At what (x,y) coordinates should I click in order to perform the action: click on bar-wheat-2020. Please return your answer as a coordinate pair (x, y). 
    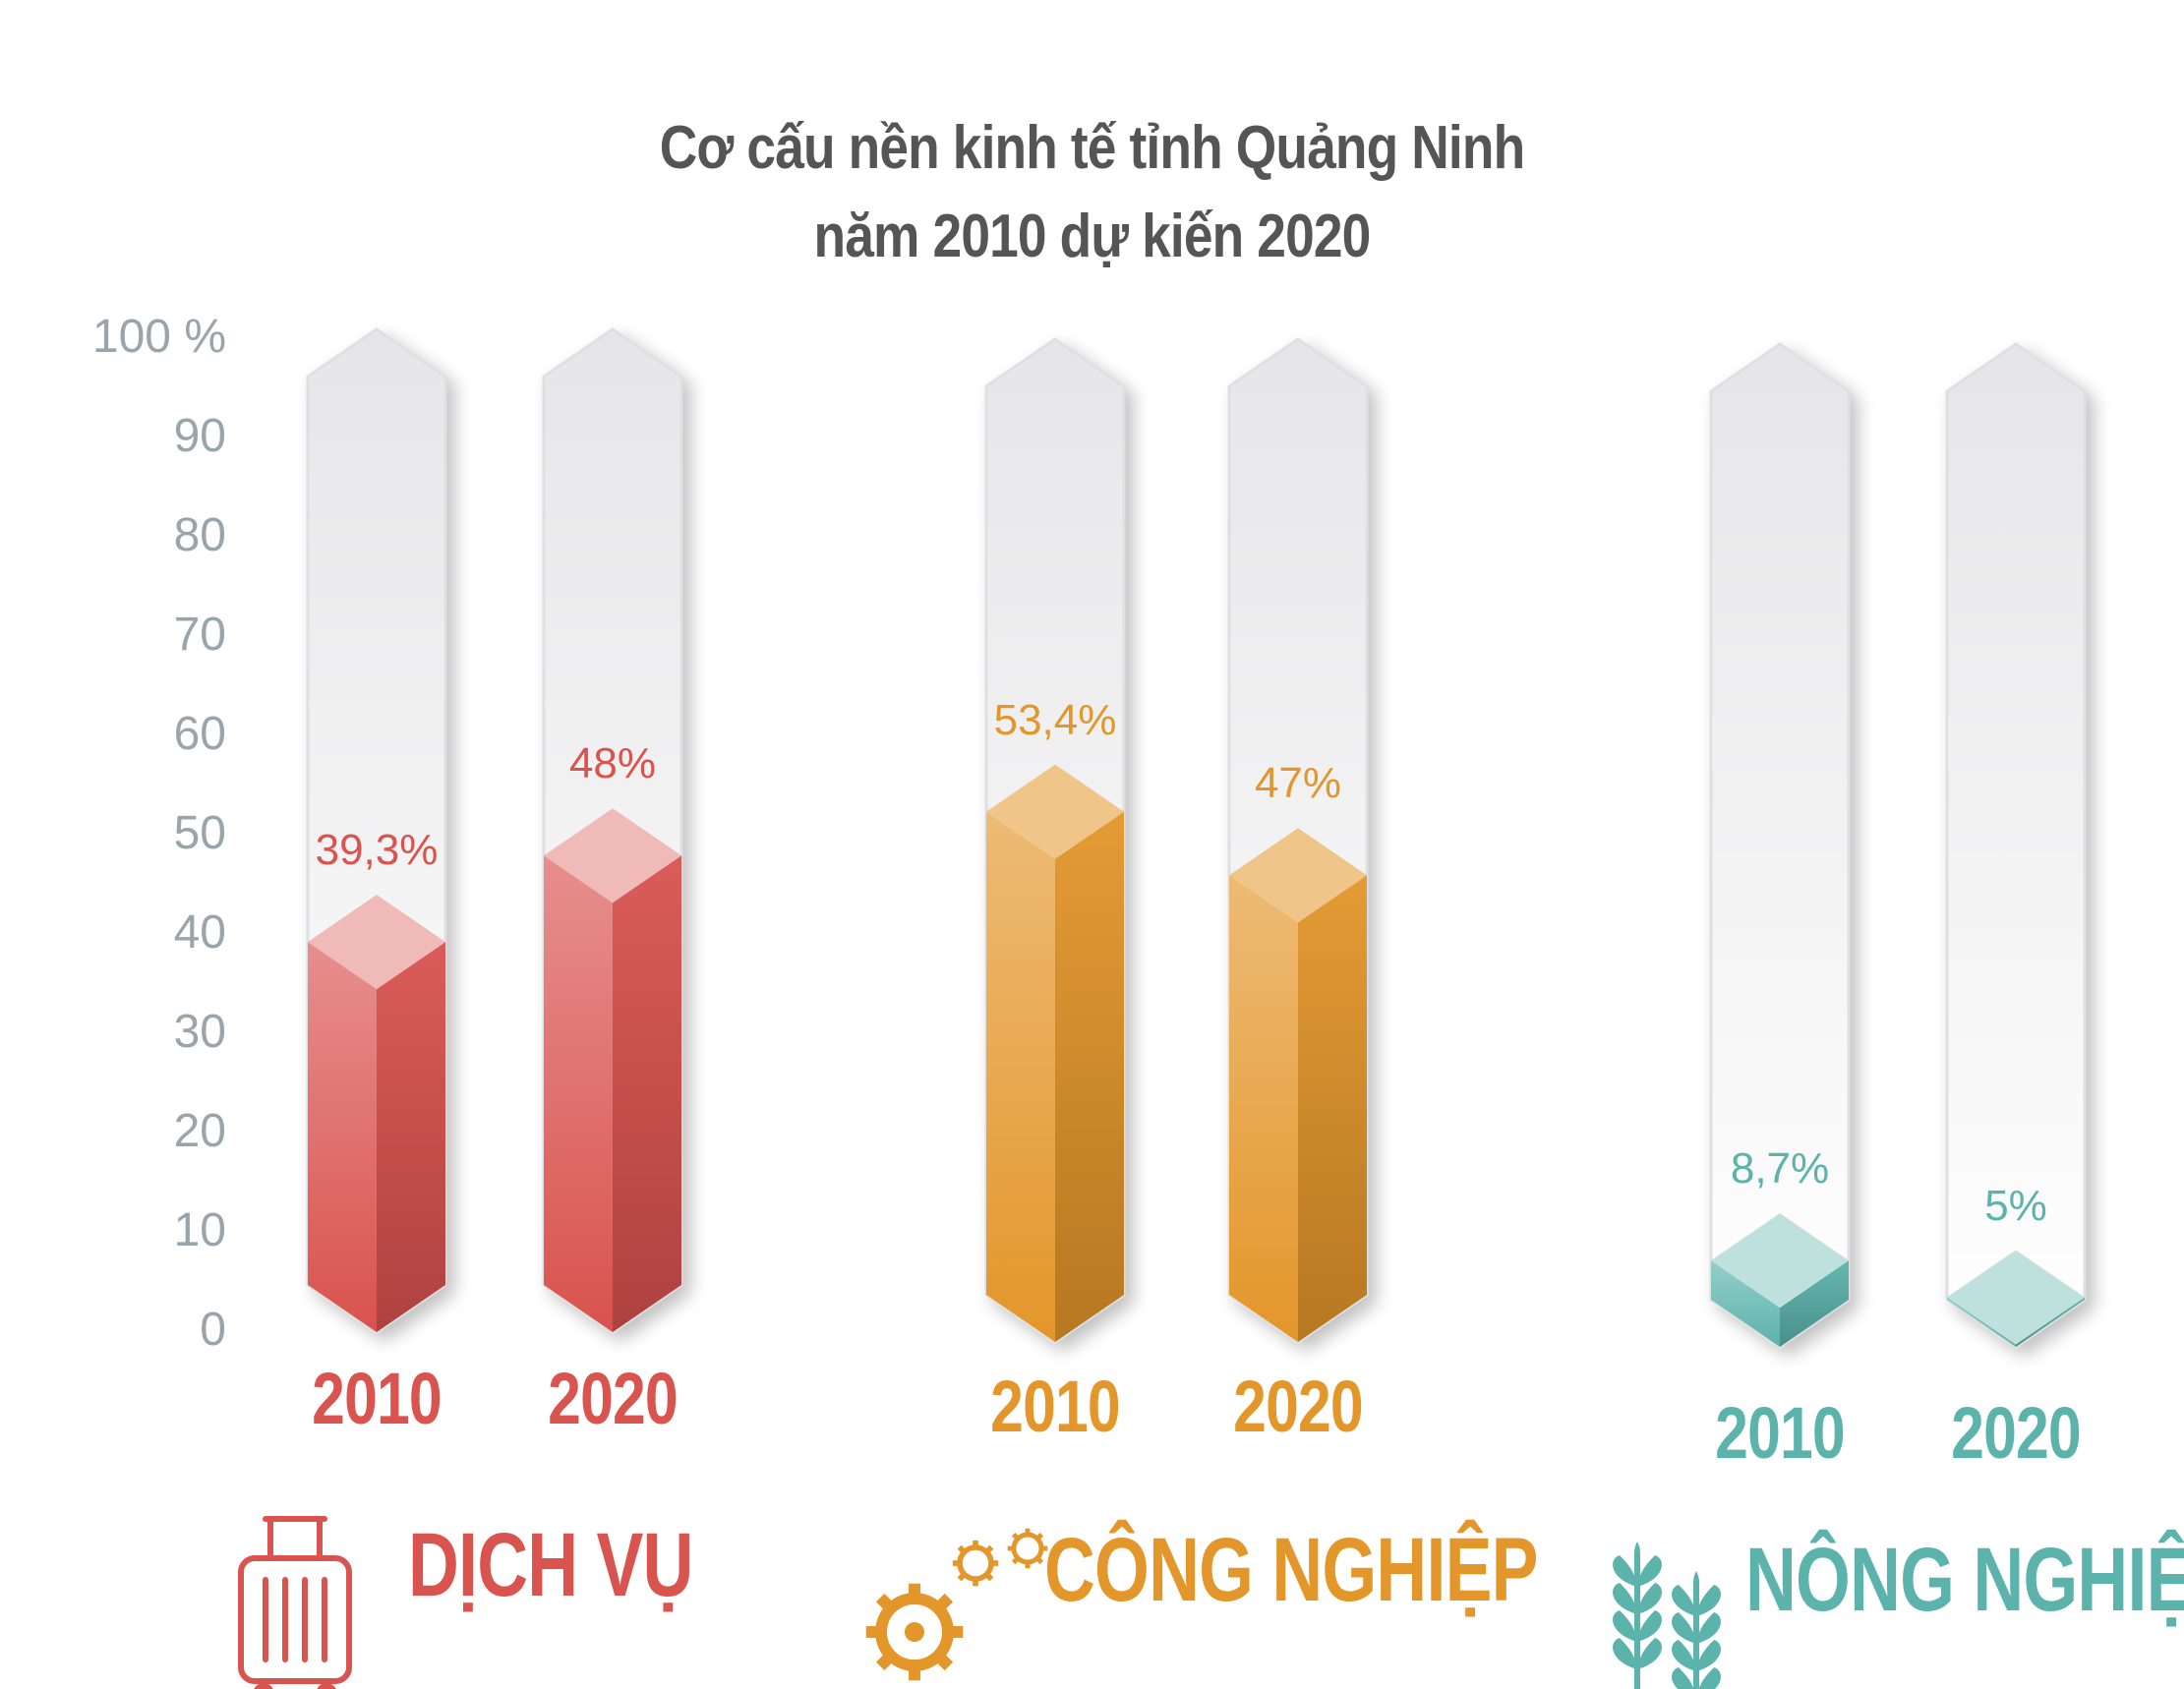
    Looking at the image, I should click on (2016, 1299).